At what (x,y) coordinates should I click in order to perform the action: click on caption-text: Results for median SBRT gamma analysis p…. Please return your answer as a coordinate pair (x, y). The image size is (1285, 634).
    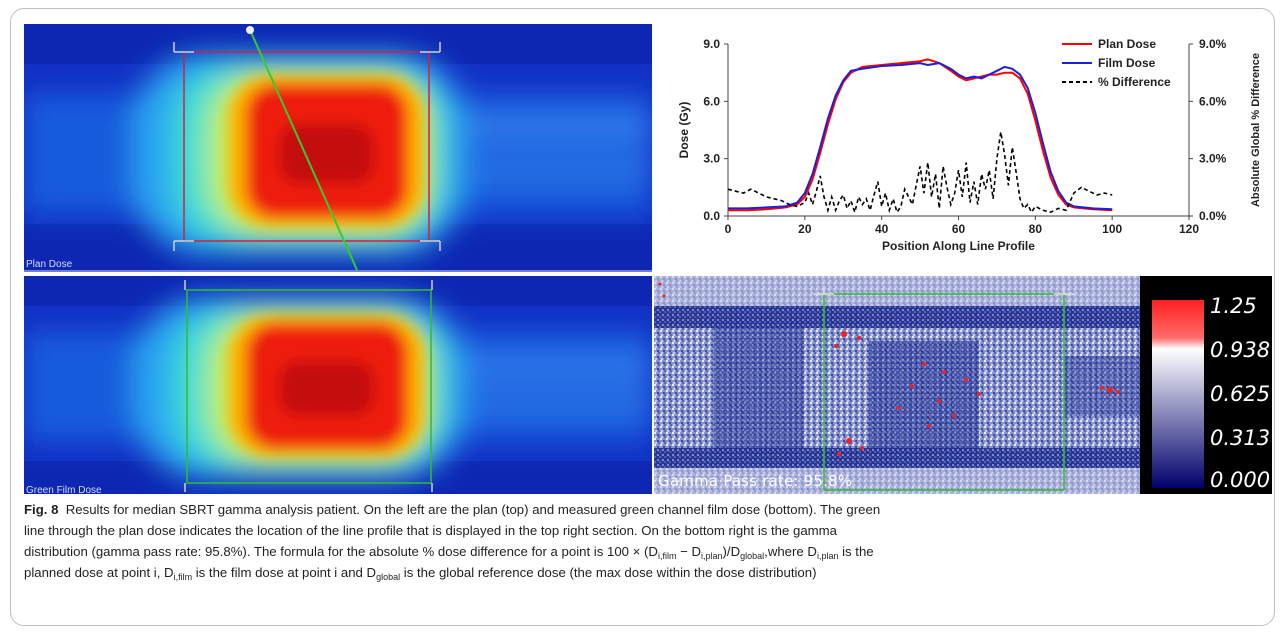
    Looking at the image, I should click on (473, 509).